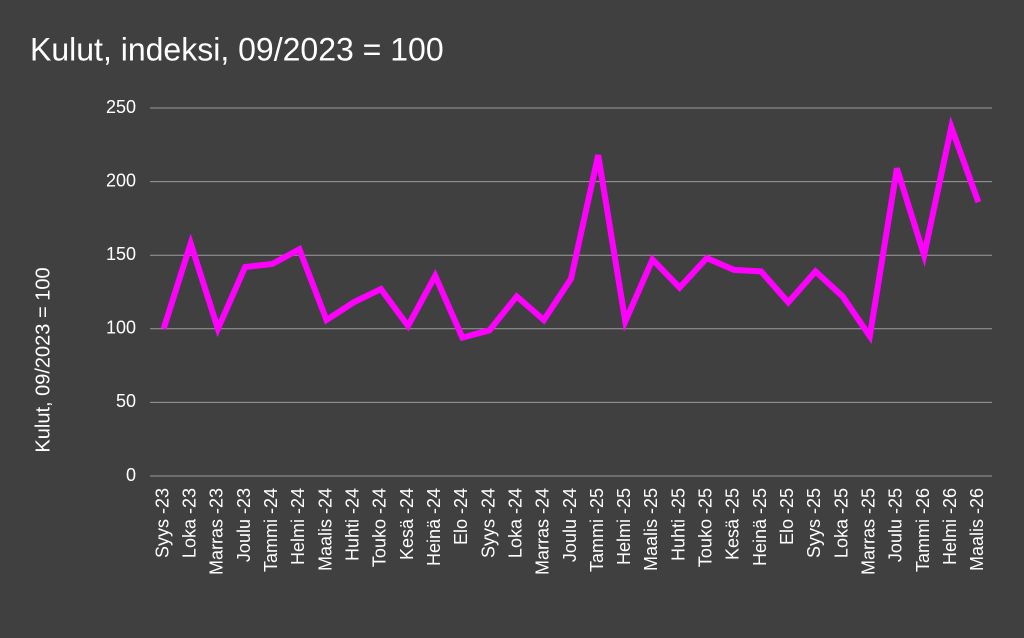  Describe the element at coordinates (217, 531) in the screenshot. I see `x-tick-label: Marras -23` at that location.